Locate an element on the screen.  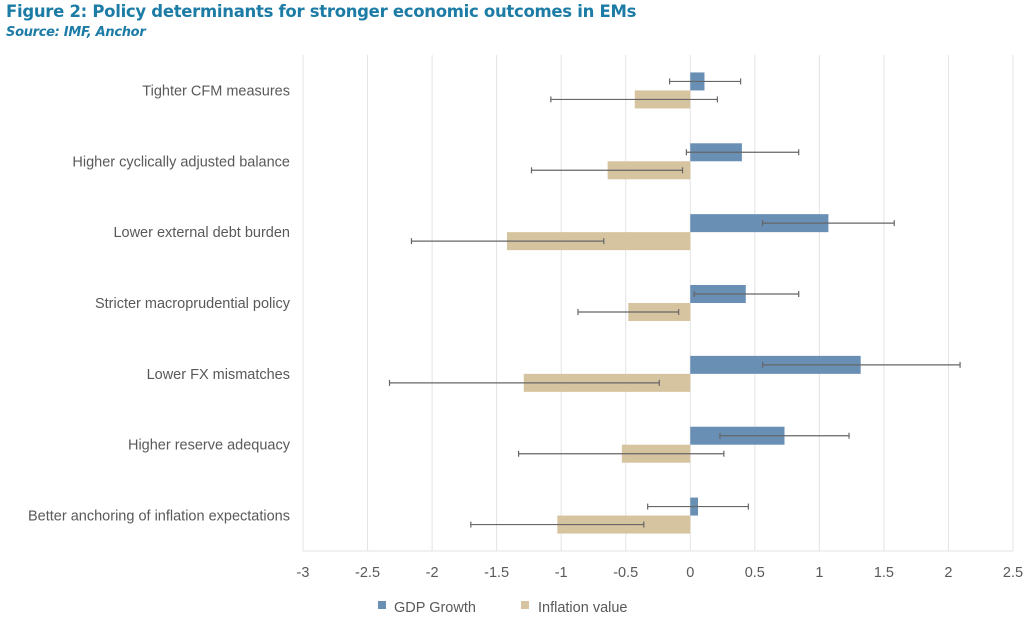
error-bar-gdp-growth-better-anchoring-of-inflation-expectations is located at coordinates (698, 506).